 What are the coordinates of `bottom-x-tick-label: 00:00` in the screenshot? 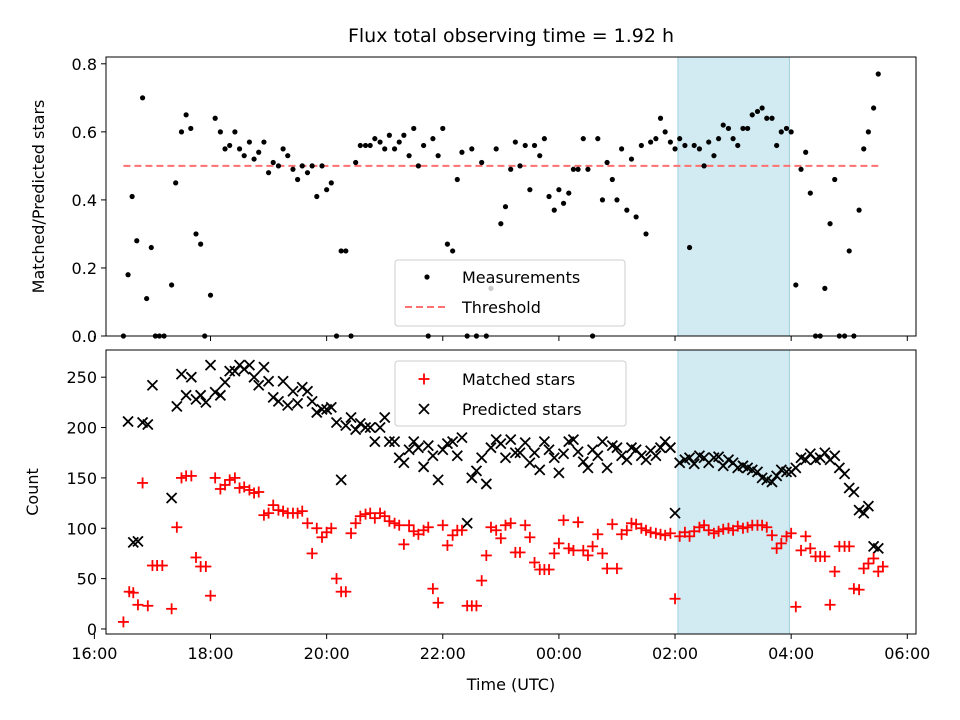 It's located at (559, 653).